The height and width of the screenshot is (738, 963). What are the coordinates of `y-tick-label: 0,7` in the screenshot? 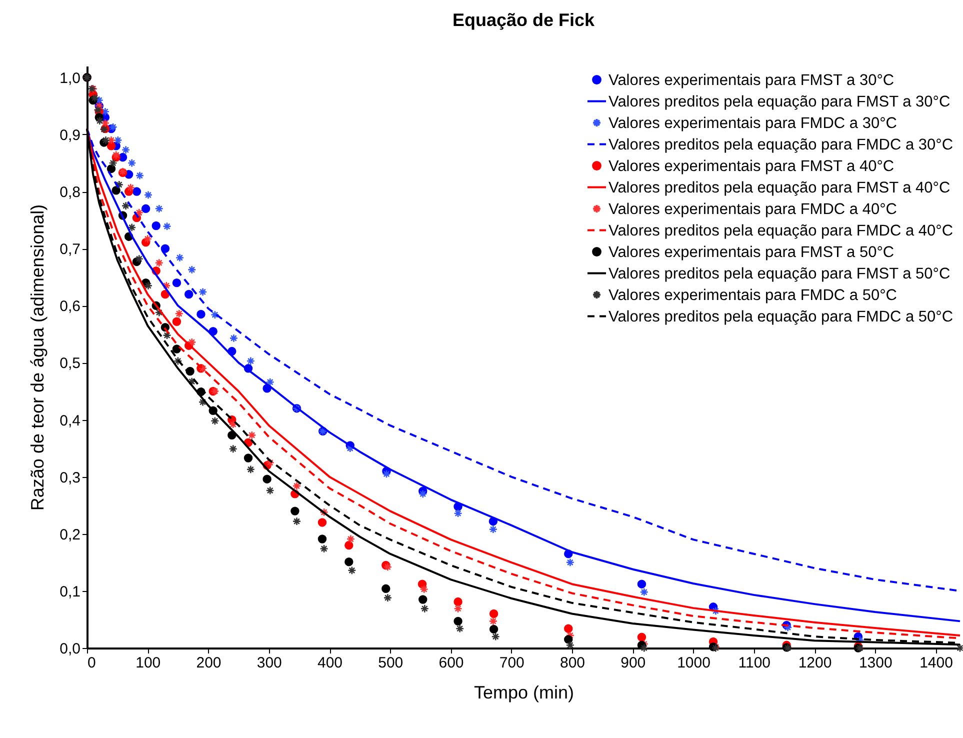 It's located at (70, 249).